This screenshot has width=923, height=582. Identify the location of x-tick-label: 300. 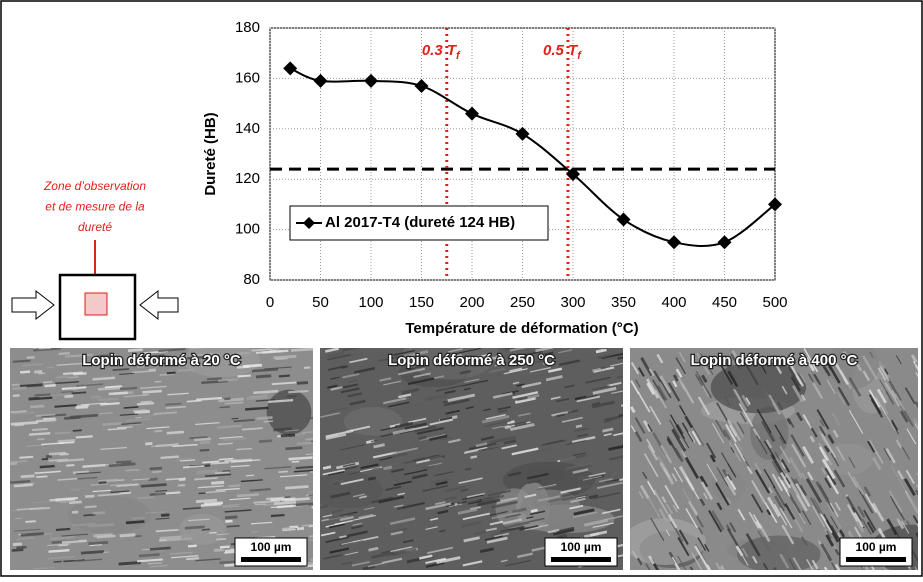
(572, 302).